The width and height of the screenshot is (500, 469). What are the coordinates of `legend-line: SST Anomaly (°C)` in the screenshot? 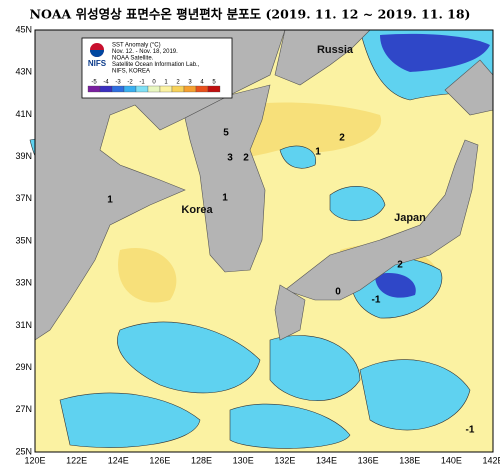 It's located at (136, 46).